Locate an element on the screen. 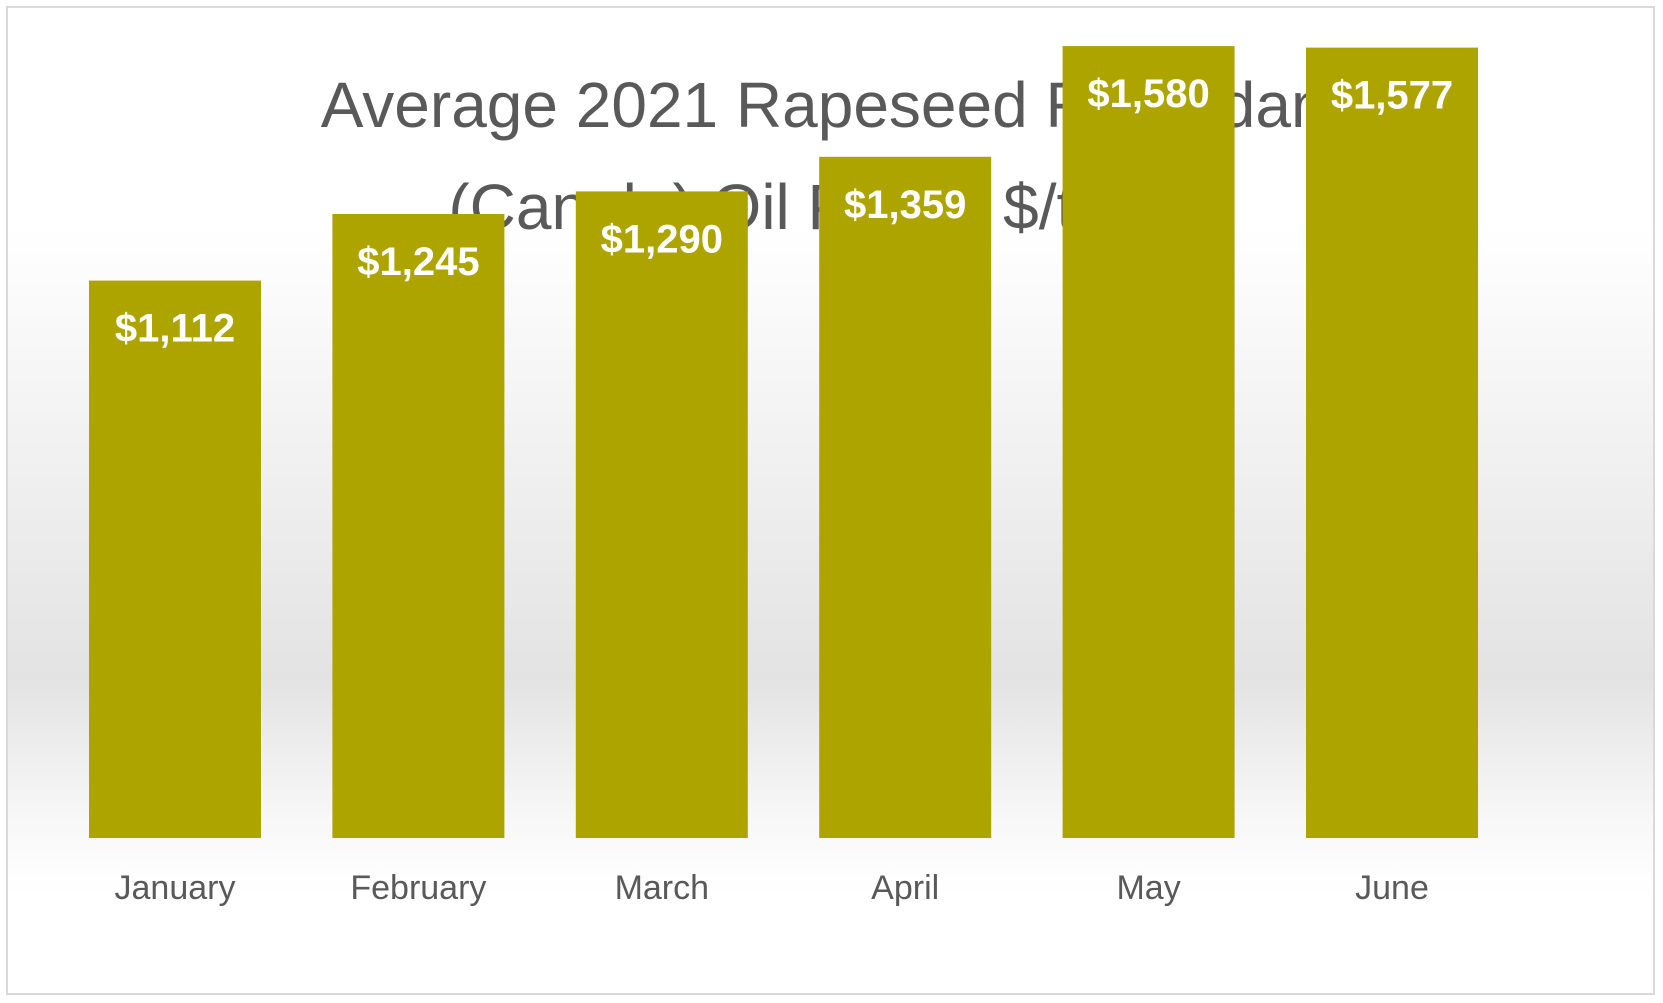 The width and height of the screenshot is (1663, 1003). x-tick-label-february: February is located at coordinates (418, 888).